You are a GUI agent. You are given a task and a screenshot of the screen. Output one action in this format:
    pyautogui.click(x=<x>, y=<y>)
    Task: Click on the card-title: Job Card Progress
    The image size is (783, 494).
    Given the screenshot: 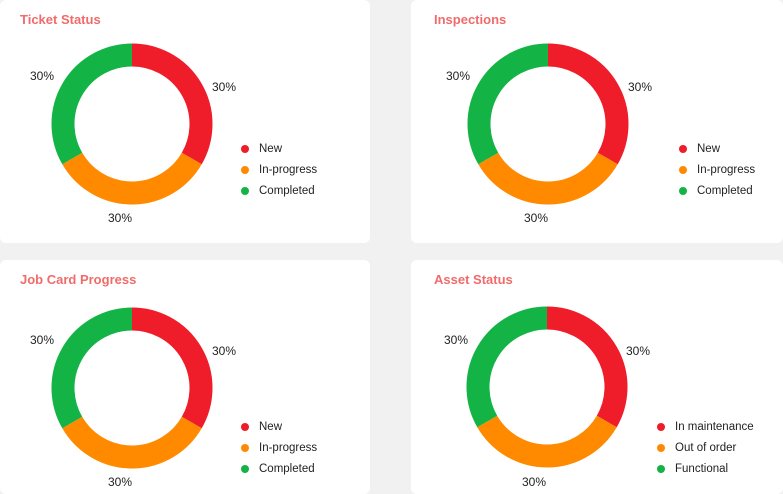 What is the action you would take?
    pyautogui.click(x=78, y=279)
    